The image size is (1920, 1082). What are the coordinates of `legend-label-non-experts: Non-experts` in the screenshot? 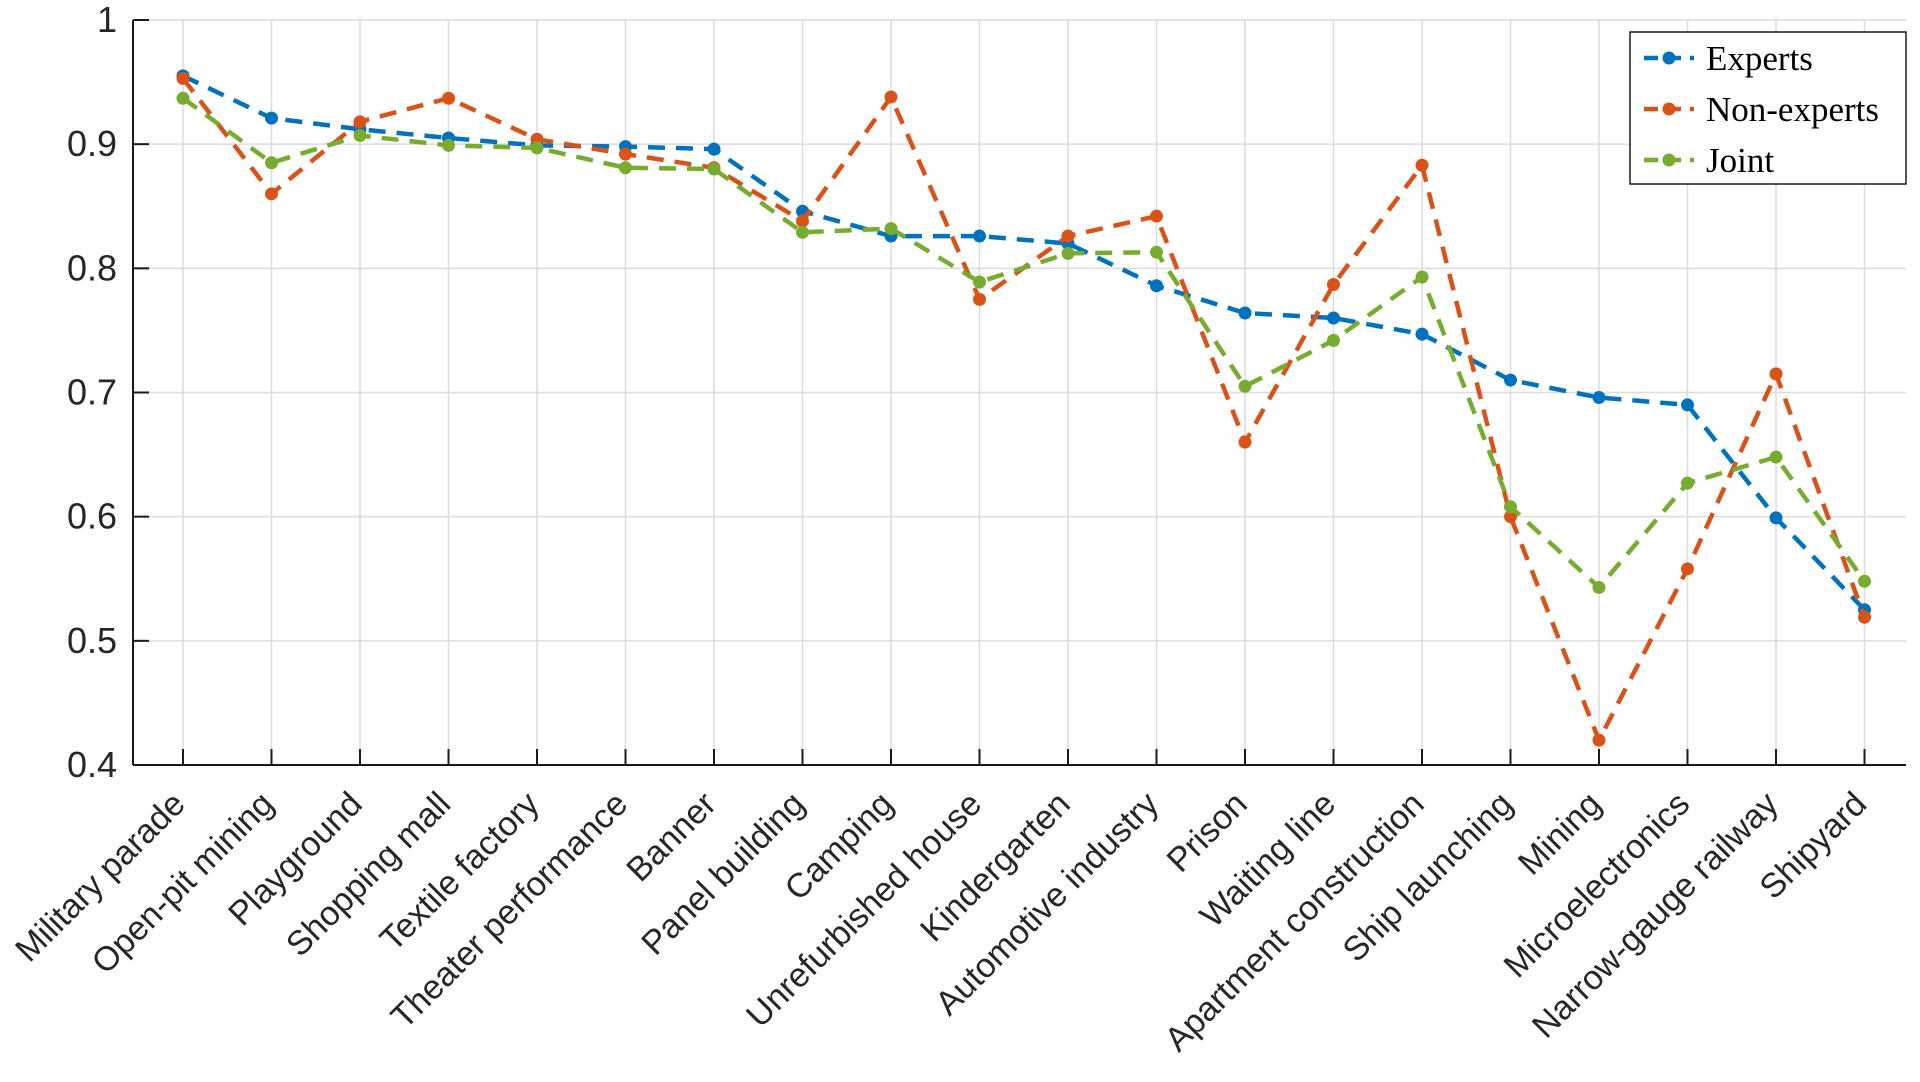 It's located at (1792, 109).